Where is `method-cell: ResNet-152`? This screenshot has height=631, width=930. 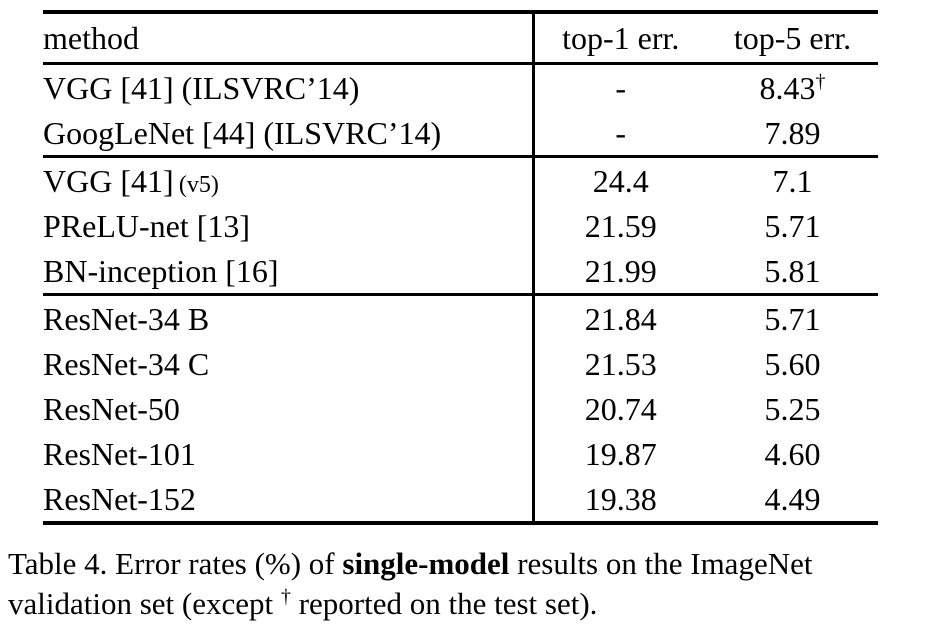
method-cell: ResNet-152 is located at coordinates (289, 499).